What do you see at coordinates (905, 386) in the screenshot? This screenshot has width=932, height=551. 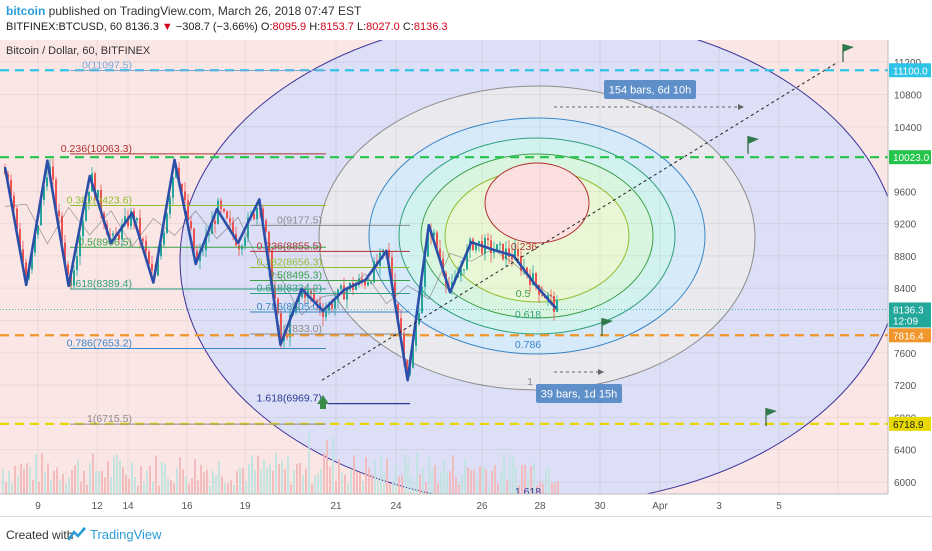 I see `price-tick-label: 7200` at bounding box center [905, 386].